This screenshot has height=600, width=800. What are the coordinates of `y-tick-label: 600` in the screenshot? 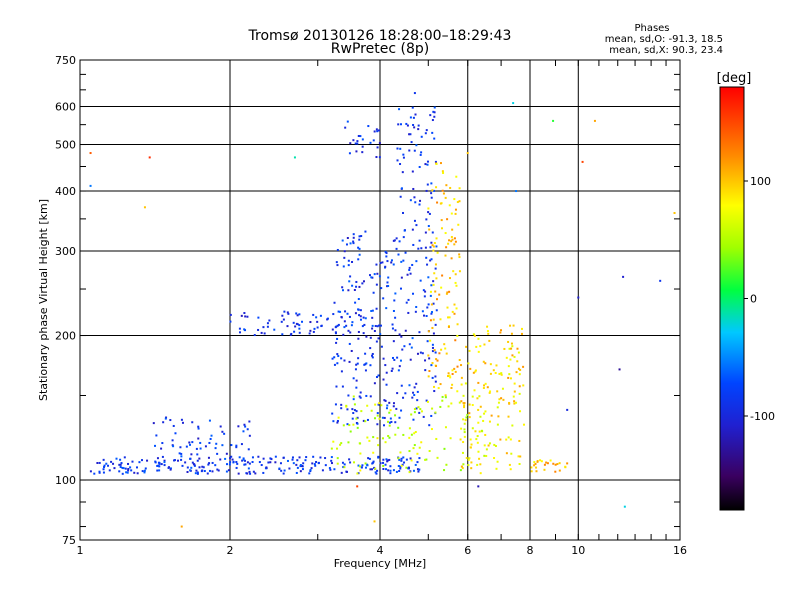 It's located at (65, 107).